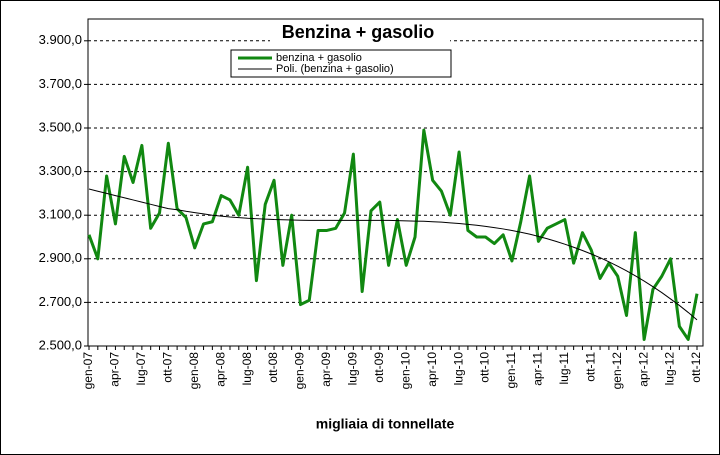 The width and height of the screenshot is (720, 455). I want to click on title-bg, so click(360, 33).